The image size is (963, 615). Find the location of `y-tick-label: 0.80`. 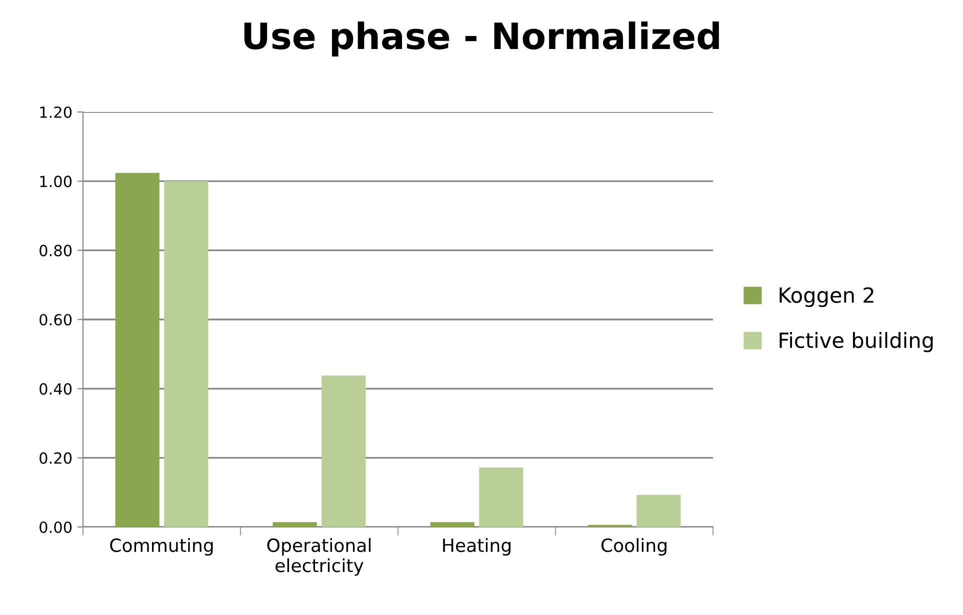

y-tick-label: 0.80 is located at coordinates (56, 250).